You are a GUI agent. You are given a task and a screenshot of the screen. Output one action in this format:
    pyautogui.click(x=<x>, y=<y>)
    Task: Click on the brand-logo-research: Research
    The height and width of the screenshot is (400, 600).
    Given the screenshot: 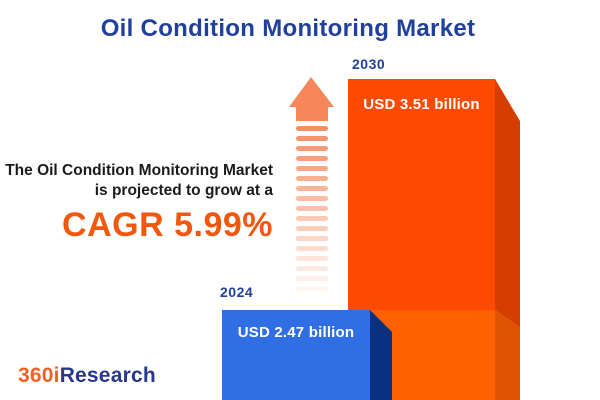 What is the action you would take?
    pyautogui.click(x=107, y=375)
    